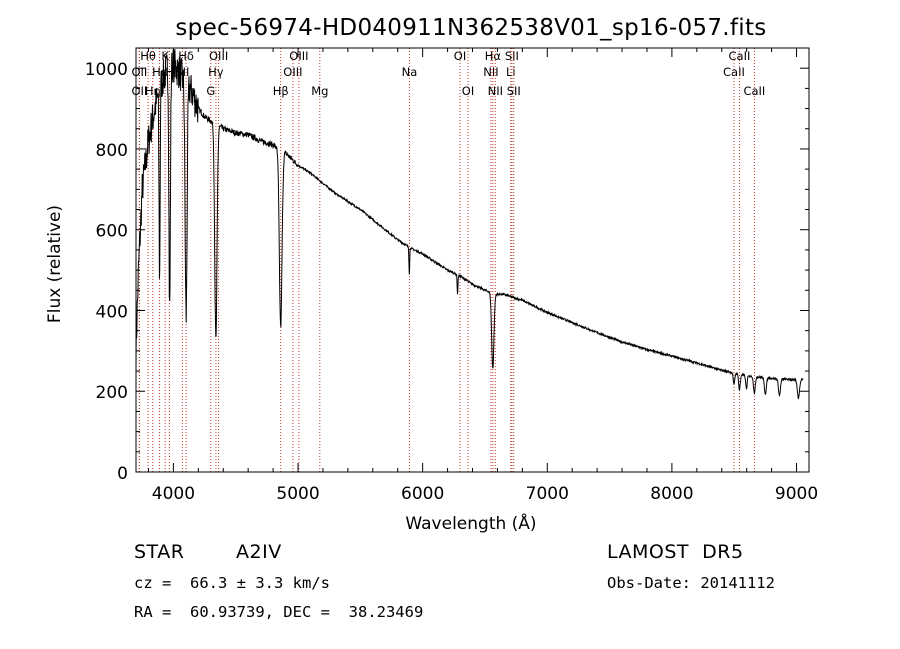 The image size is (900, 649). What do you see at coordinates (210, 91) in the screenshot?
I see `line-marker-label: G` at bounding box center [210, 91].